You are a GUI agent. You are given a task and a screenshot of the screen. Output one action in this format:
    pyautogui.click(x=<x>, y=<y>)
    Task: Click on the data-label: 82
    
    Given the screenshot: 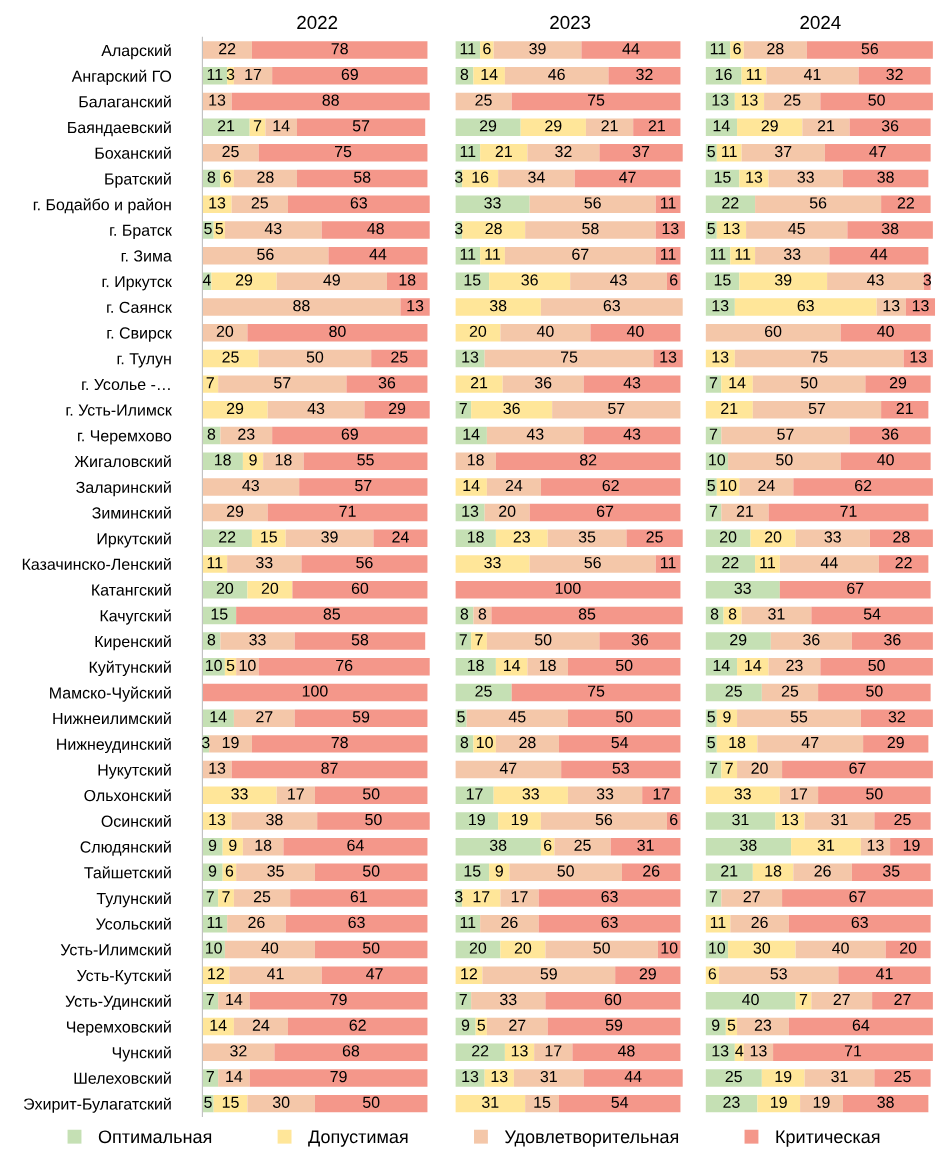 What is the action you would take?
    pyautogui.click(x=588, y=460)
    